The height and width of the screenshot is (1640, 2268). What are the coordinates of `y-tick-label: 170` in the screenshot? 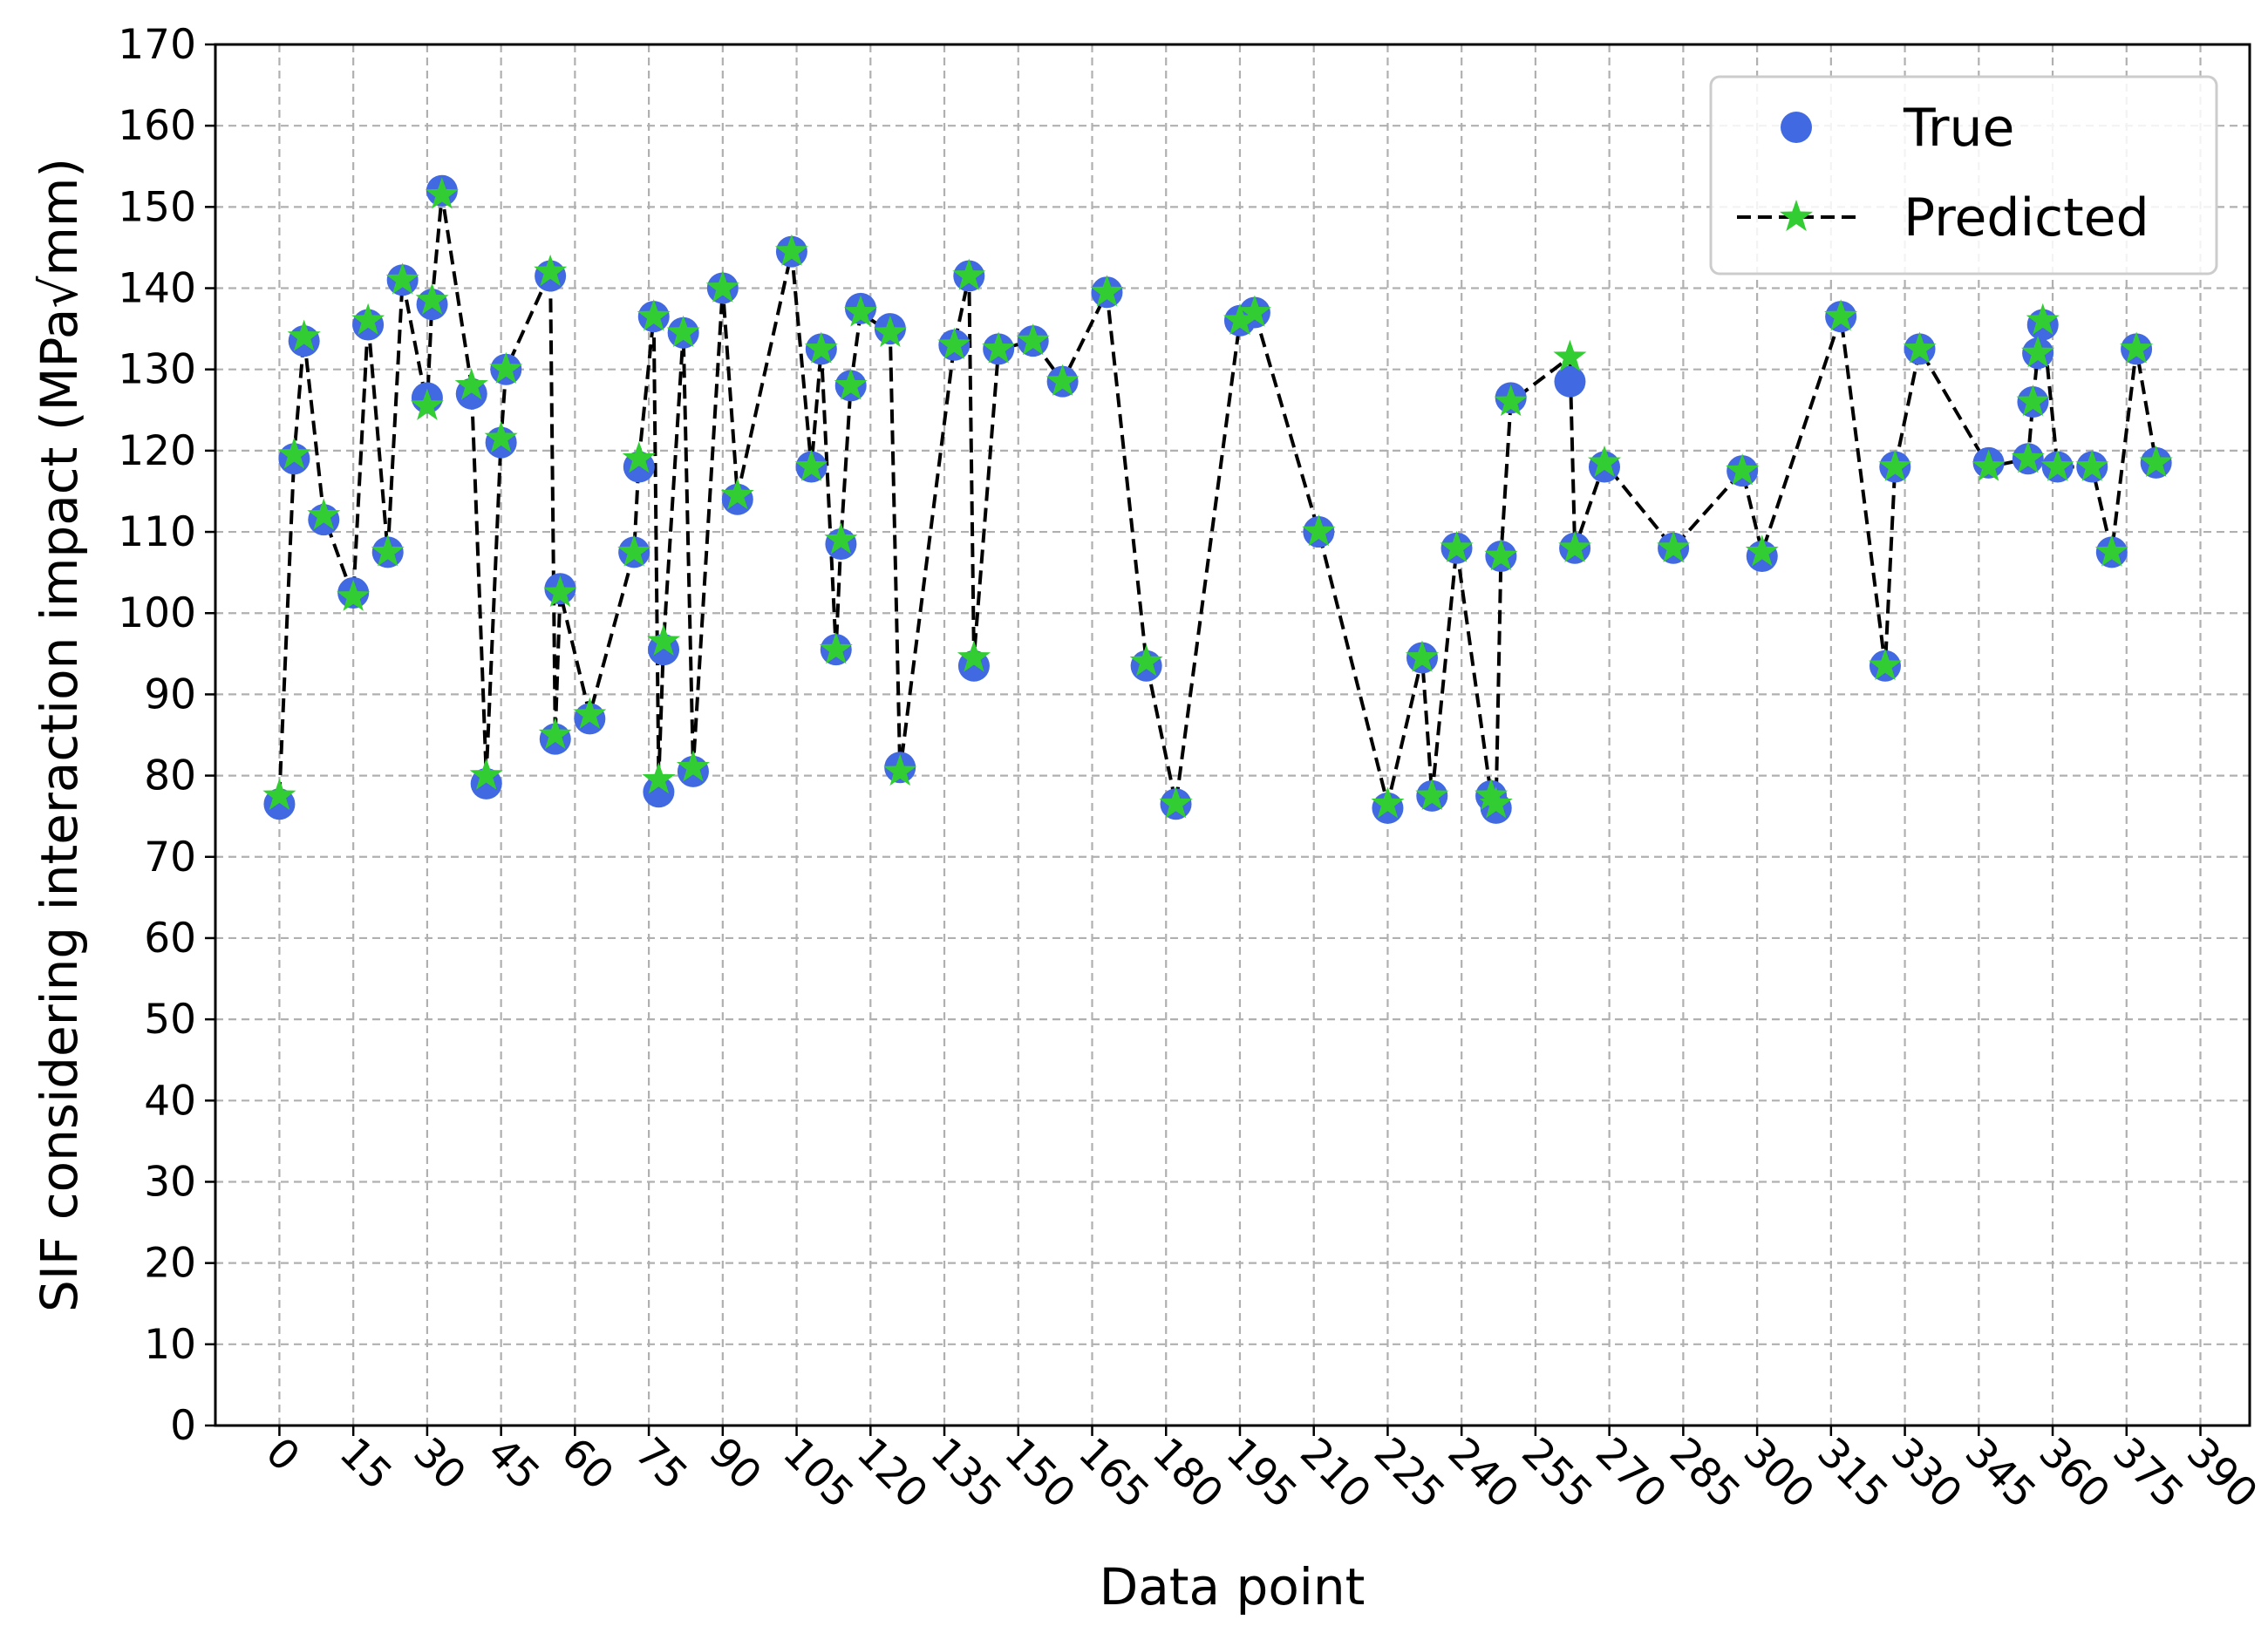 It's located at (157, 45).